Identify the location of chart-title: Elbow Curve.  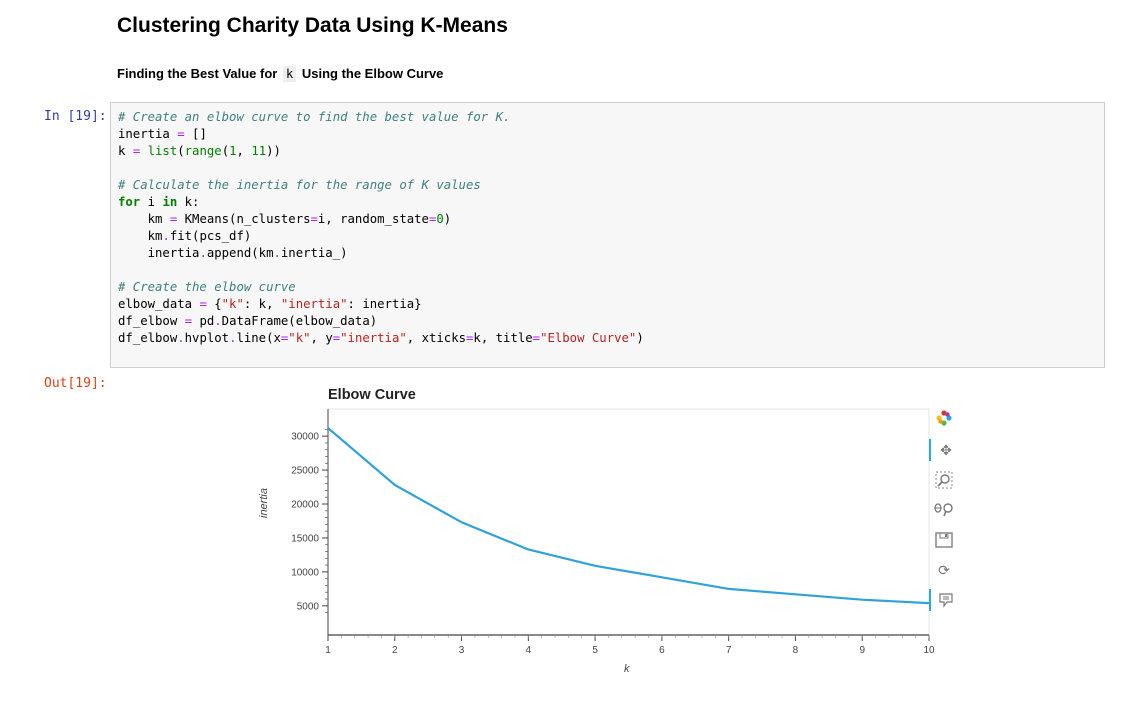
(372, 395).